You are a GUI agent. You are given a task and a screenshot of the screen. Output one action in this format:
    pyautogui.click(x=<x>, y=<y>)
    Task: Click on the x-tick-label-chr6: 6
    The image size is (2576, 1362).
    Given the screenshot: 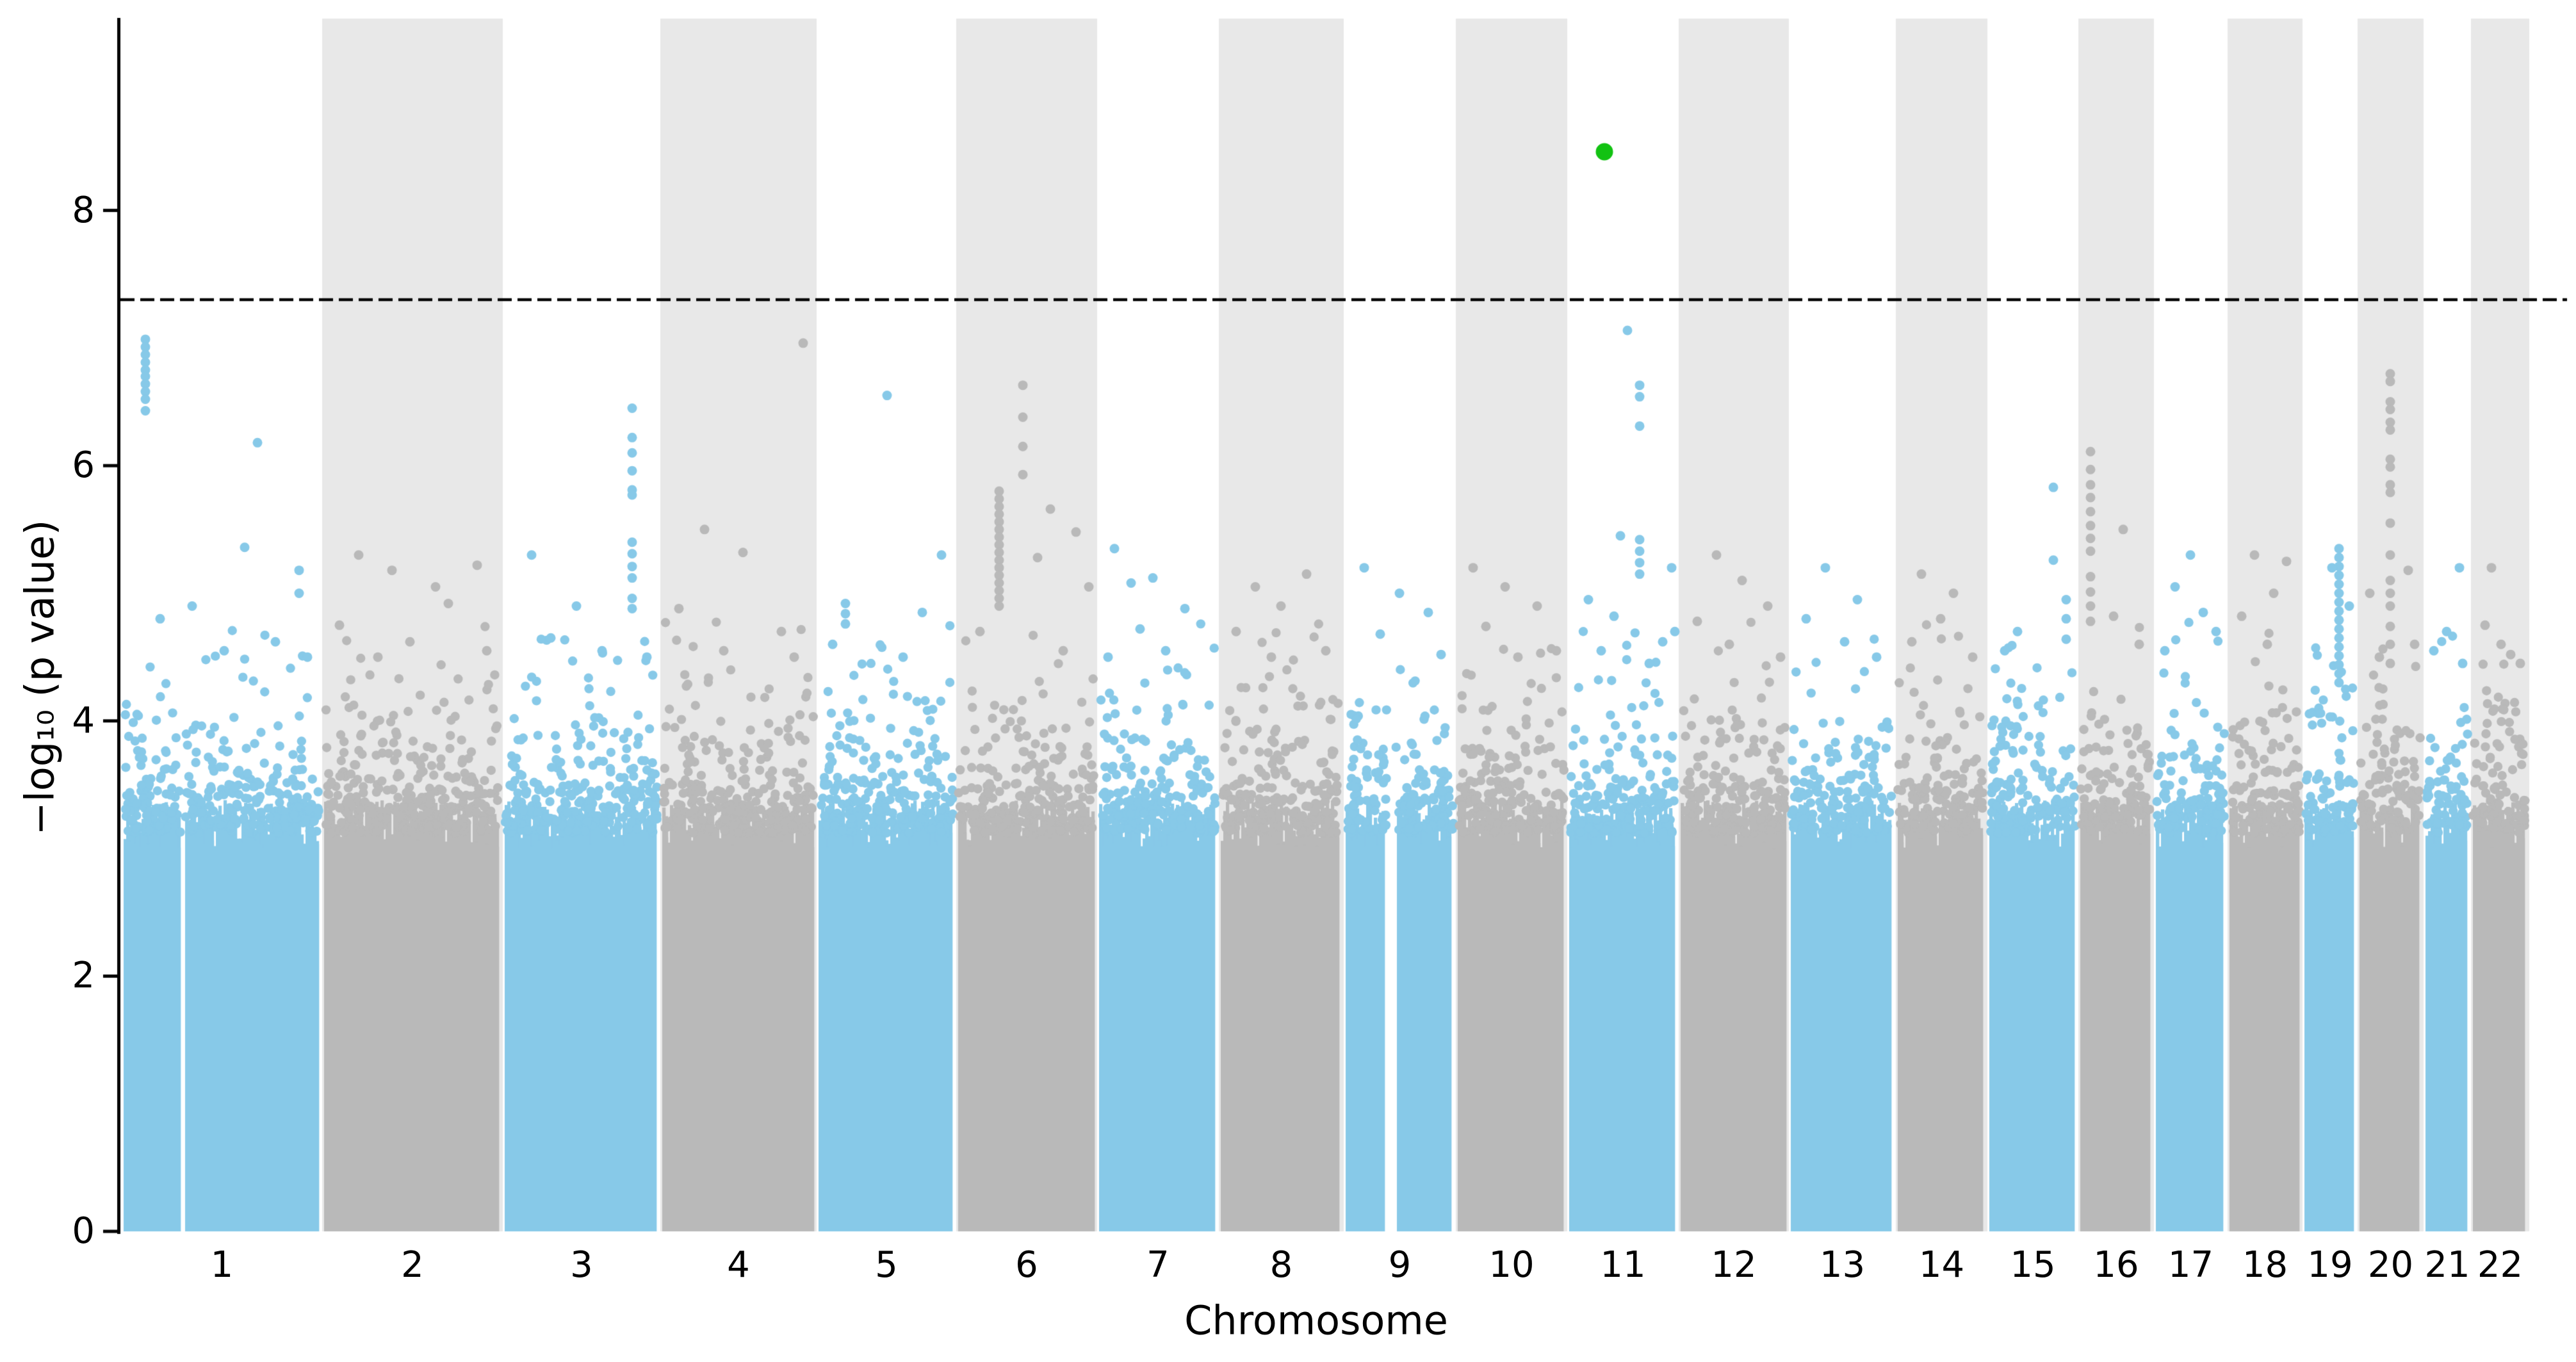 What is the action you would take?
    pyautogui.click(x=1026, y=1265)
    